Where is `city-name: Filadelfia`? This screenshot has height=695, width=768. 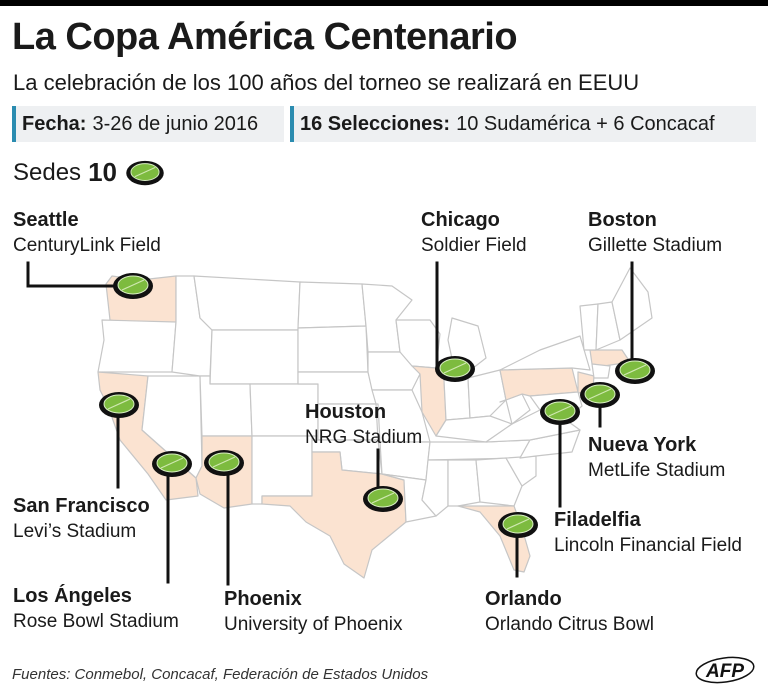 city-name: Filadelfia is located at coordinates (597, 520).